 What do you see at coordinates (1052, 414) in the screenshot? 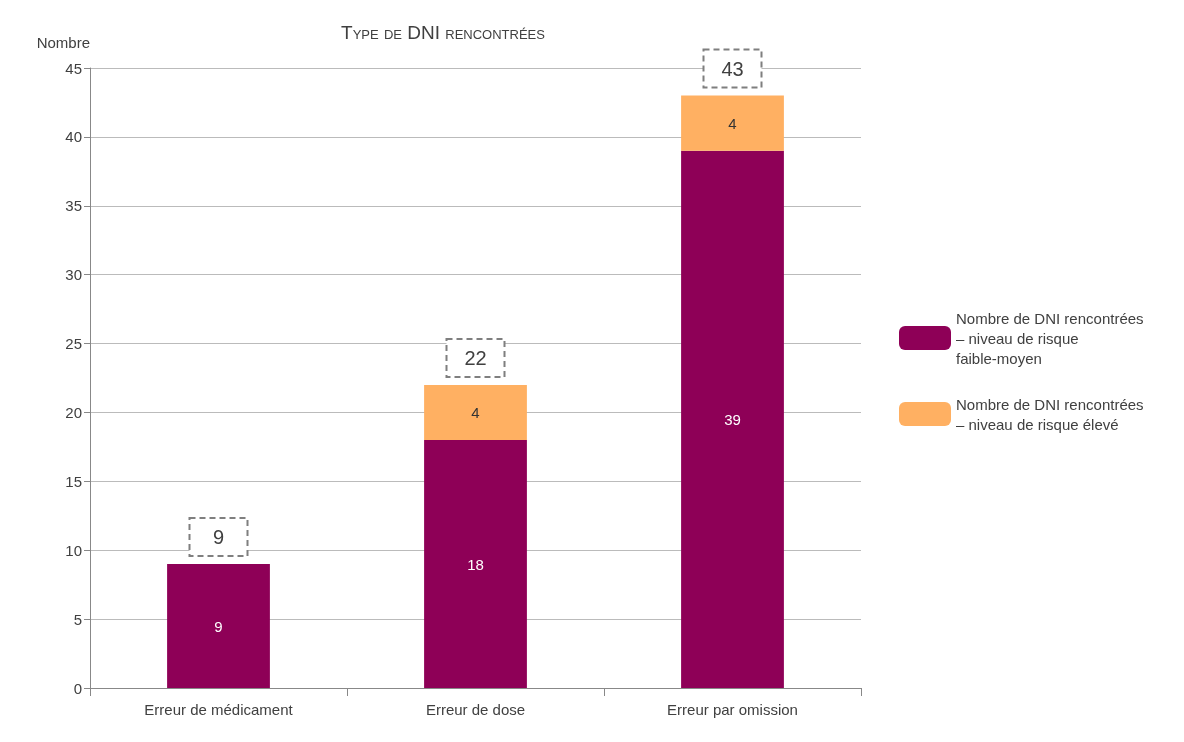
I see `legend-label: Nombre de DNI rencontrées – niveau de risque élevé` at bounding box center [1052, 414].